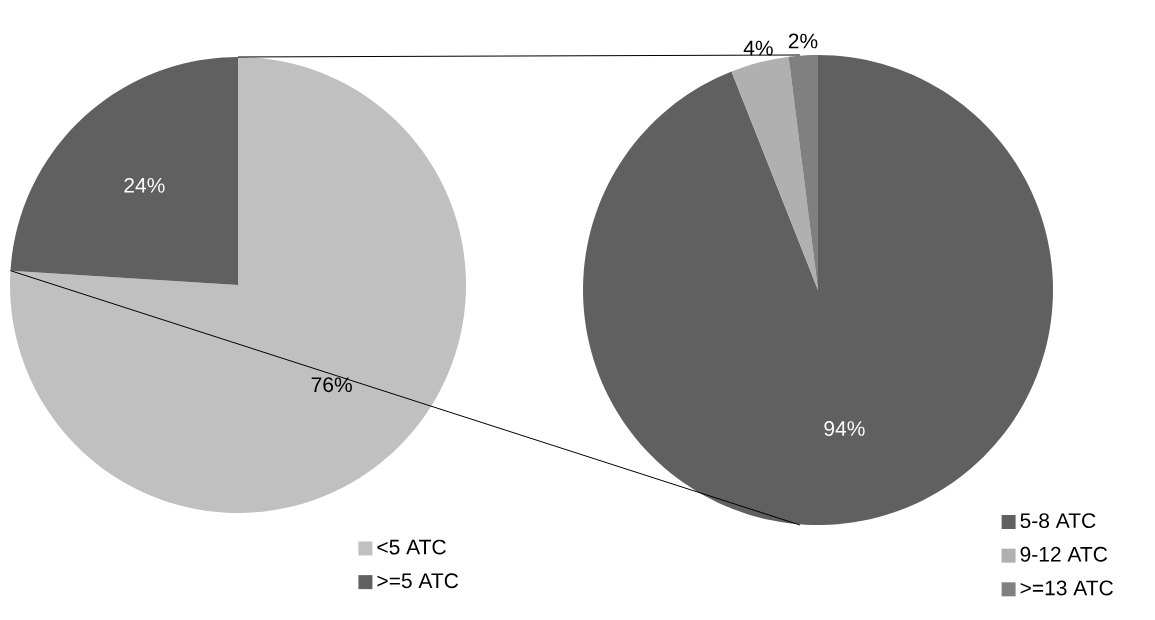 This screenshot has height=620, width=1155. What do you see at coordinates (1058, 521) in the screenshot?
I see `legend-label: 5-8 ATC` at bounding box center [1058, 521].